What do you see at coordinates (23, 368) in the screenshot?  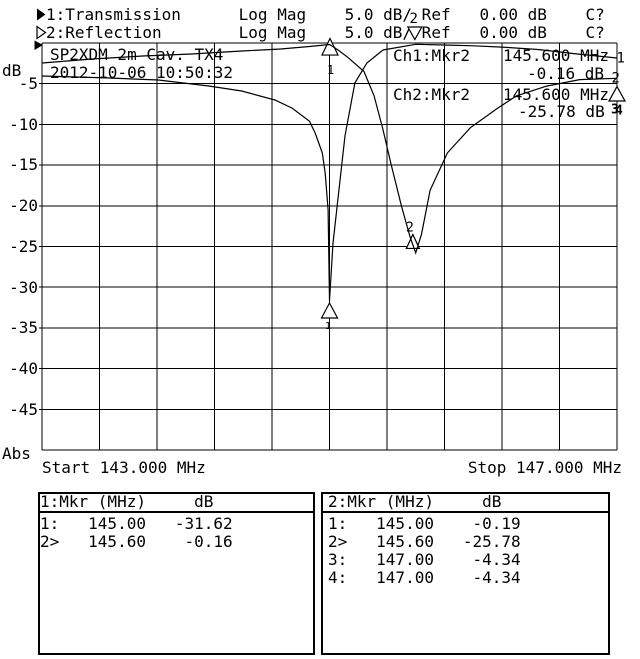 I see `y-tick-label: -40` at bounding box center [23, 368].